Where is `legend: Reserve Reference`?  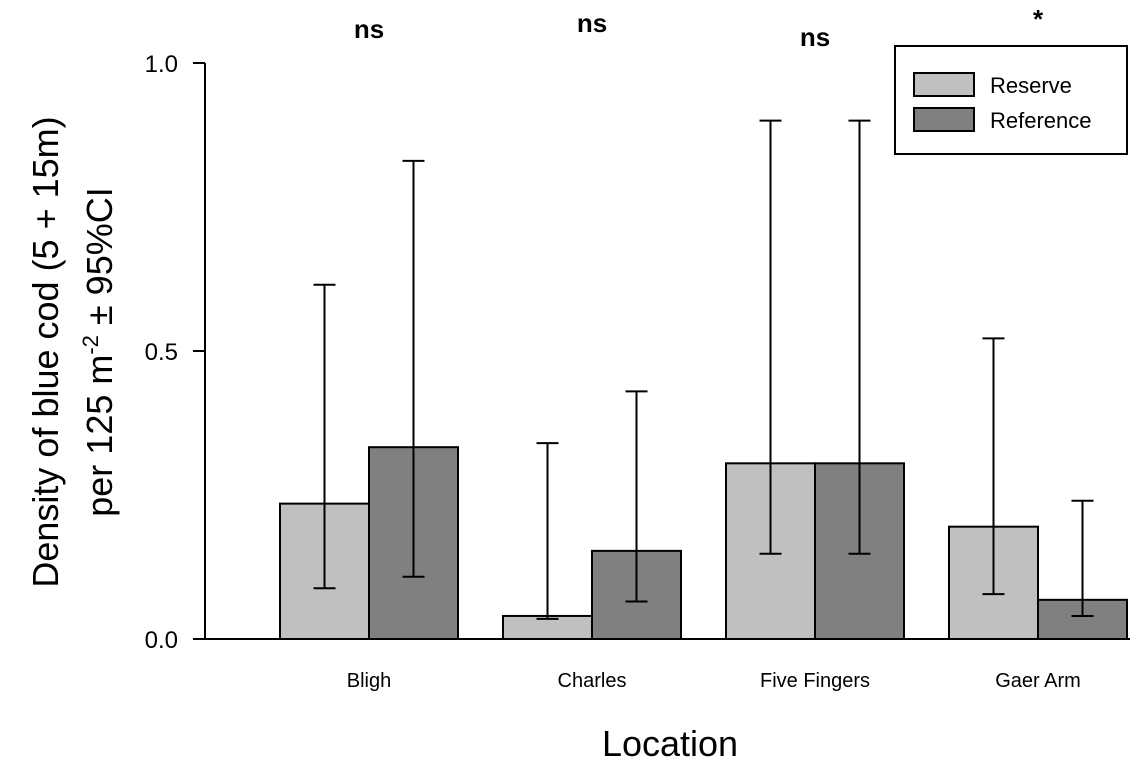
legend: Reserve Reference is located at coordinates (1011, 100).